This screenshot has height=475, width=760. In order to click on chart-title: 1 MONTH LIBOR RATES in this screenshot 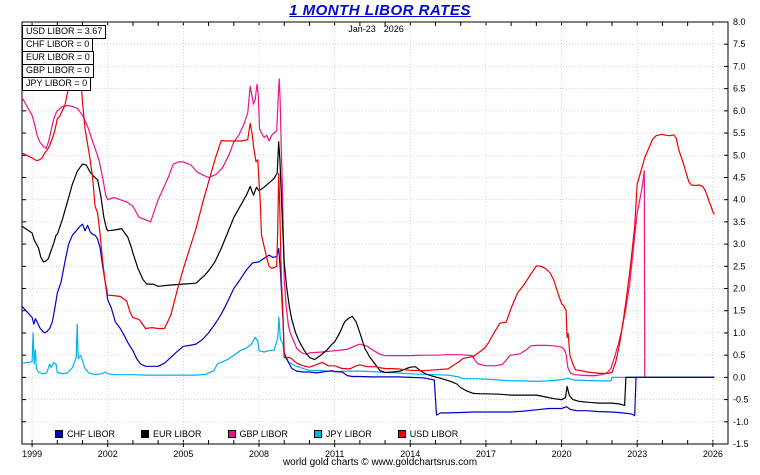, I will do `click(380, 10)`.